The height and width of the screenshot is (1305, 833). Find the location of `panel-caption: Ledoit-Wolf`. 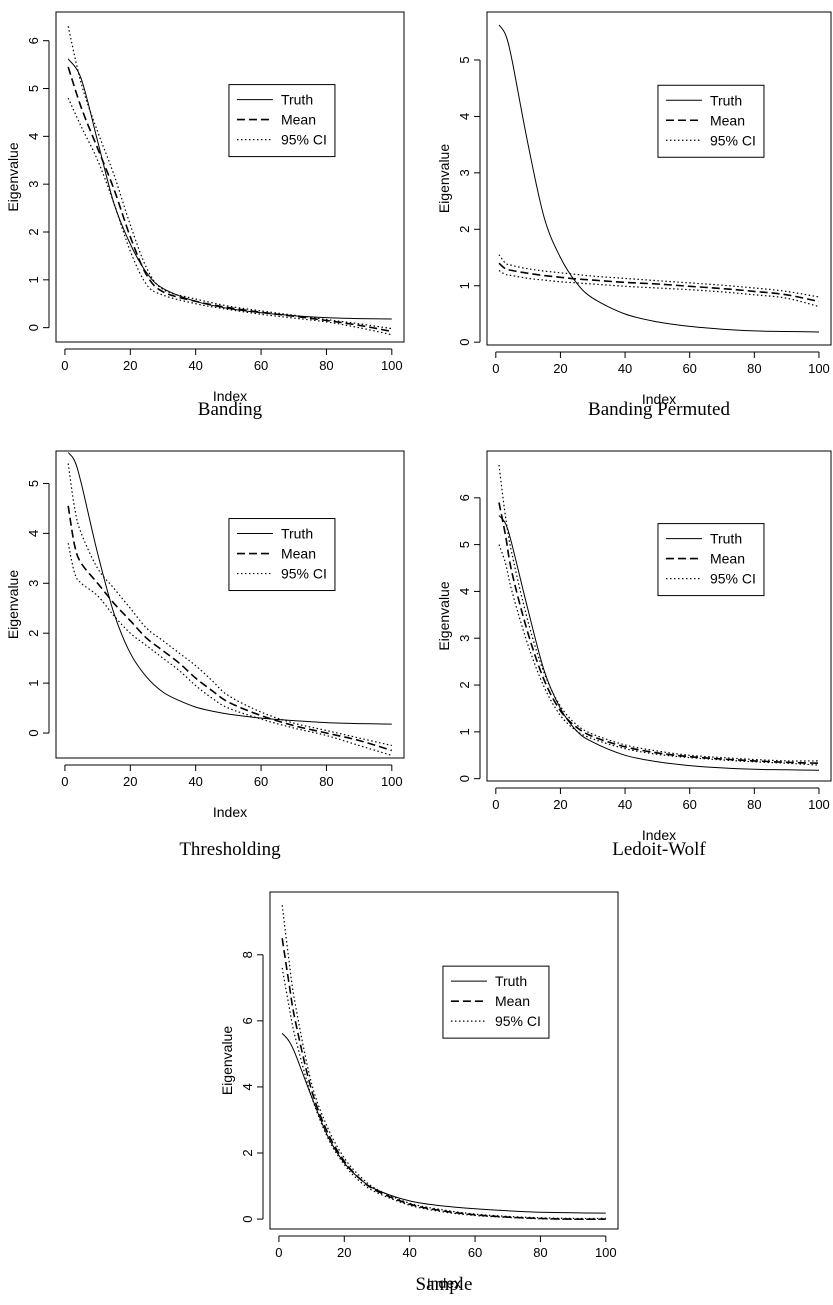

panel-caption: Ledoit-Wolf is located at coordinates (659, 849).